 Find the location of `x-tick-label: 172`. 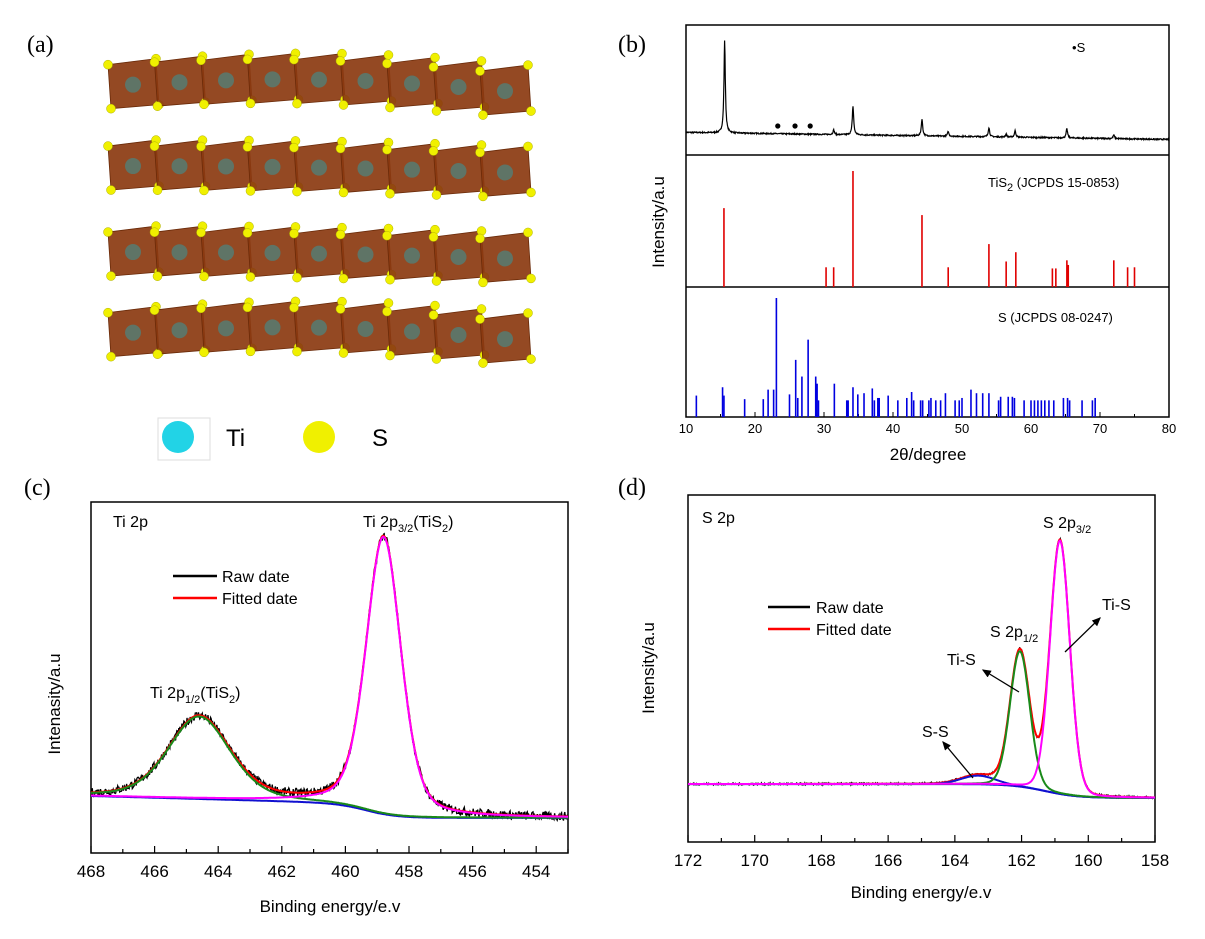

x-tick-label: 172 is located at coordinates (688, 860).